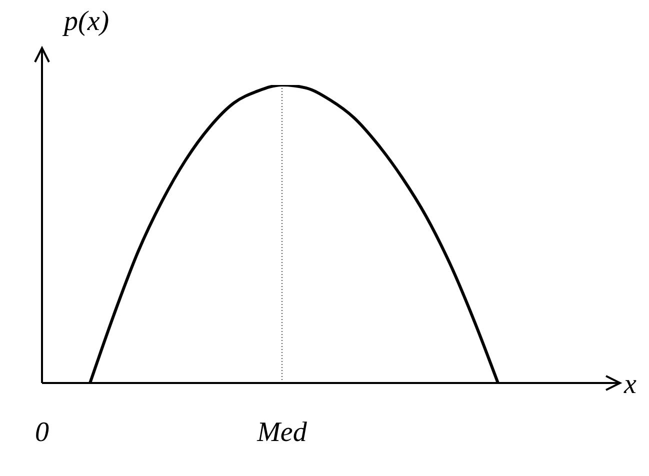  Describe the element at coordinates (630, 384) in the screenshot. I see `x-axis-title: x` at that location.